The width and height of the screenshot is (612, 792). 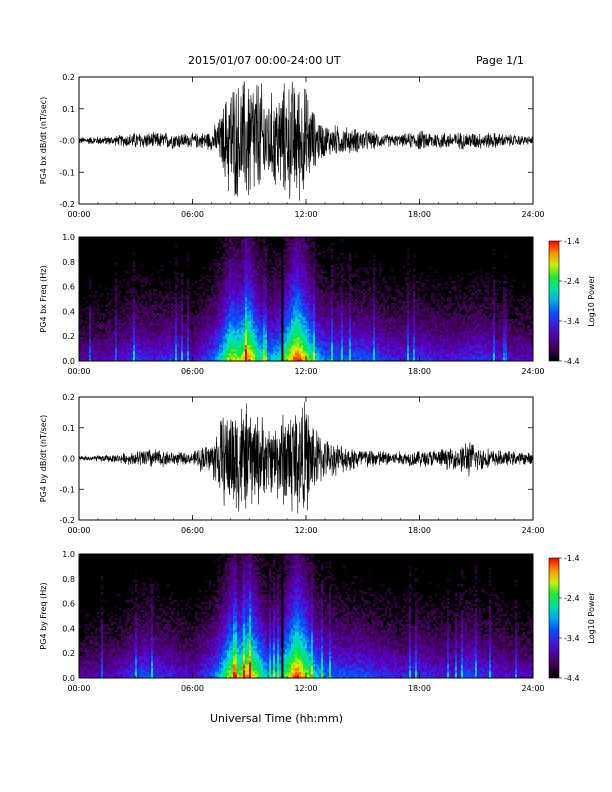 I want to click on y-tick-label-3-4: 0.8, so click(x=68, y=579).